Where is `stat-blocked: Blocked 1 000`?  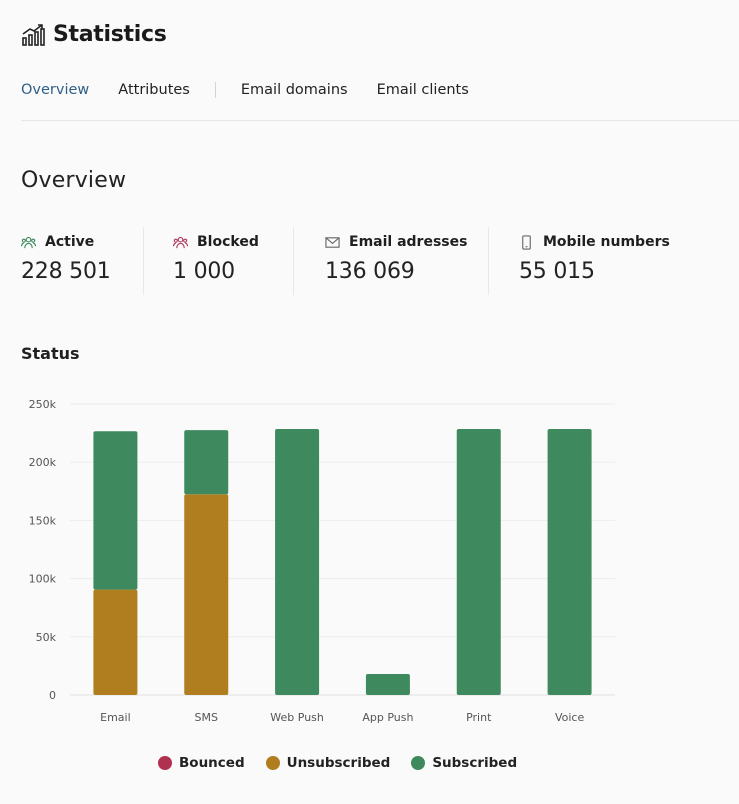
stat-blocked: Blocked 1 000 is located at coordinates (219, 261).